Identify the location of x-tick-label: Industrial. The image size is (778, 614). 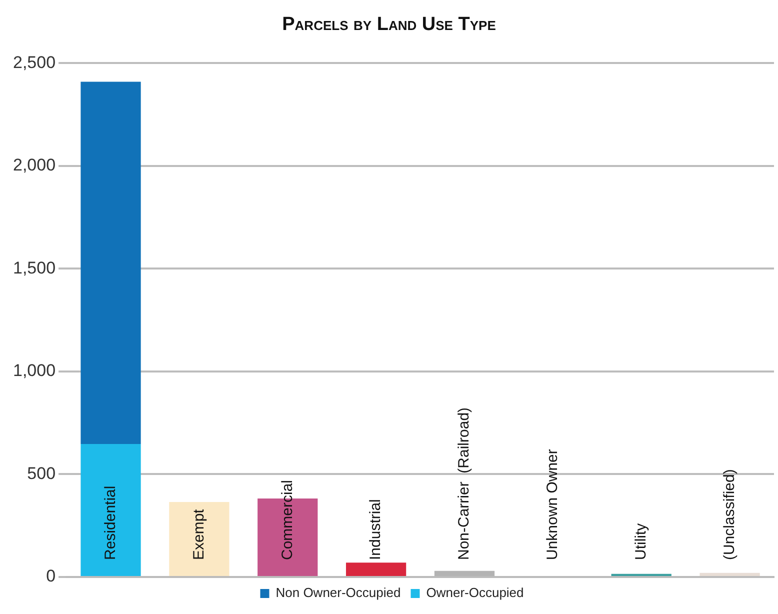
(375, 529).